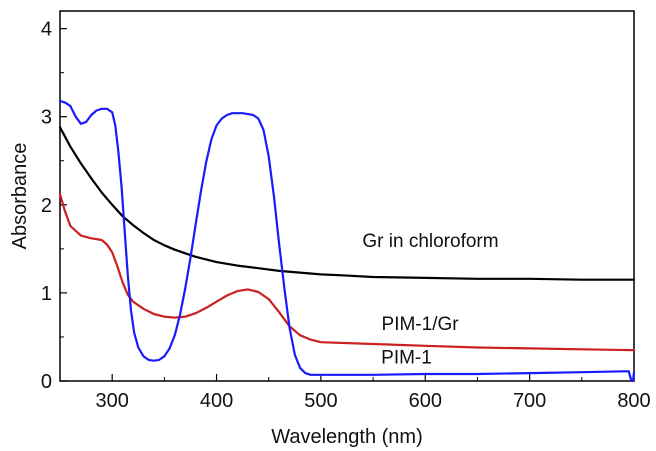  Describe the element at coordinates (372, 401) in the screenshot. I see `x-tick-labels: 300 400 500 600 700 800` at that location.